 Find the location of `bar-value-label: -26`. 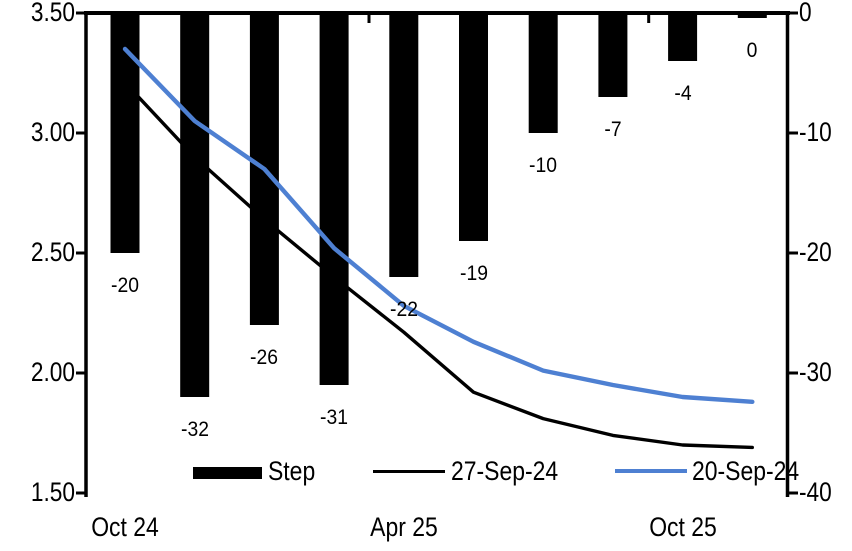

bar-value-label: -26 is located at coordinates (264, 357).